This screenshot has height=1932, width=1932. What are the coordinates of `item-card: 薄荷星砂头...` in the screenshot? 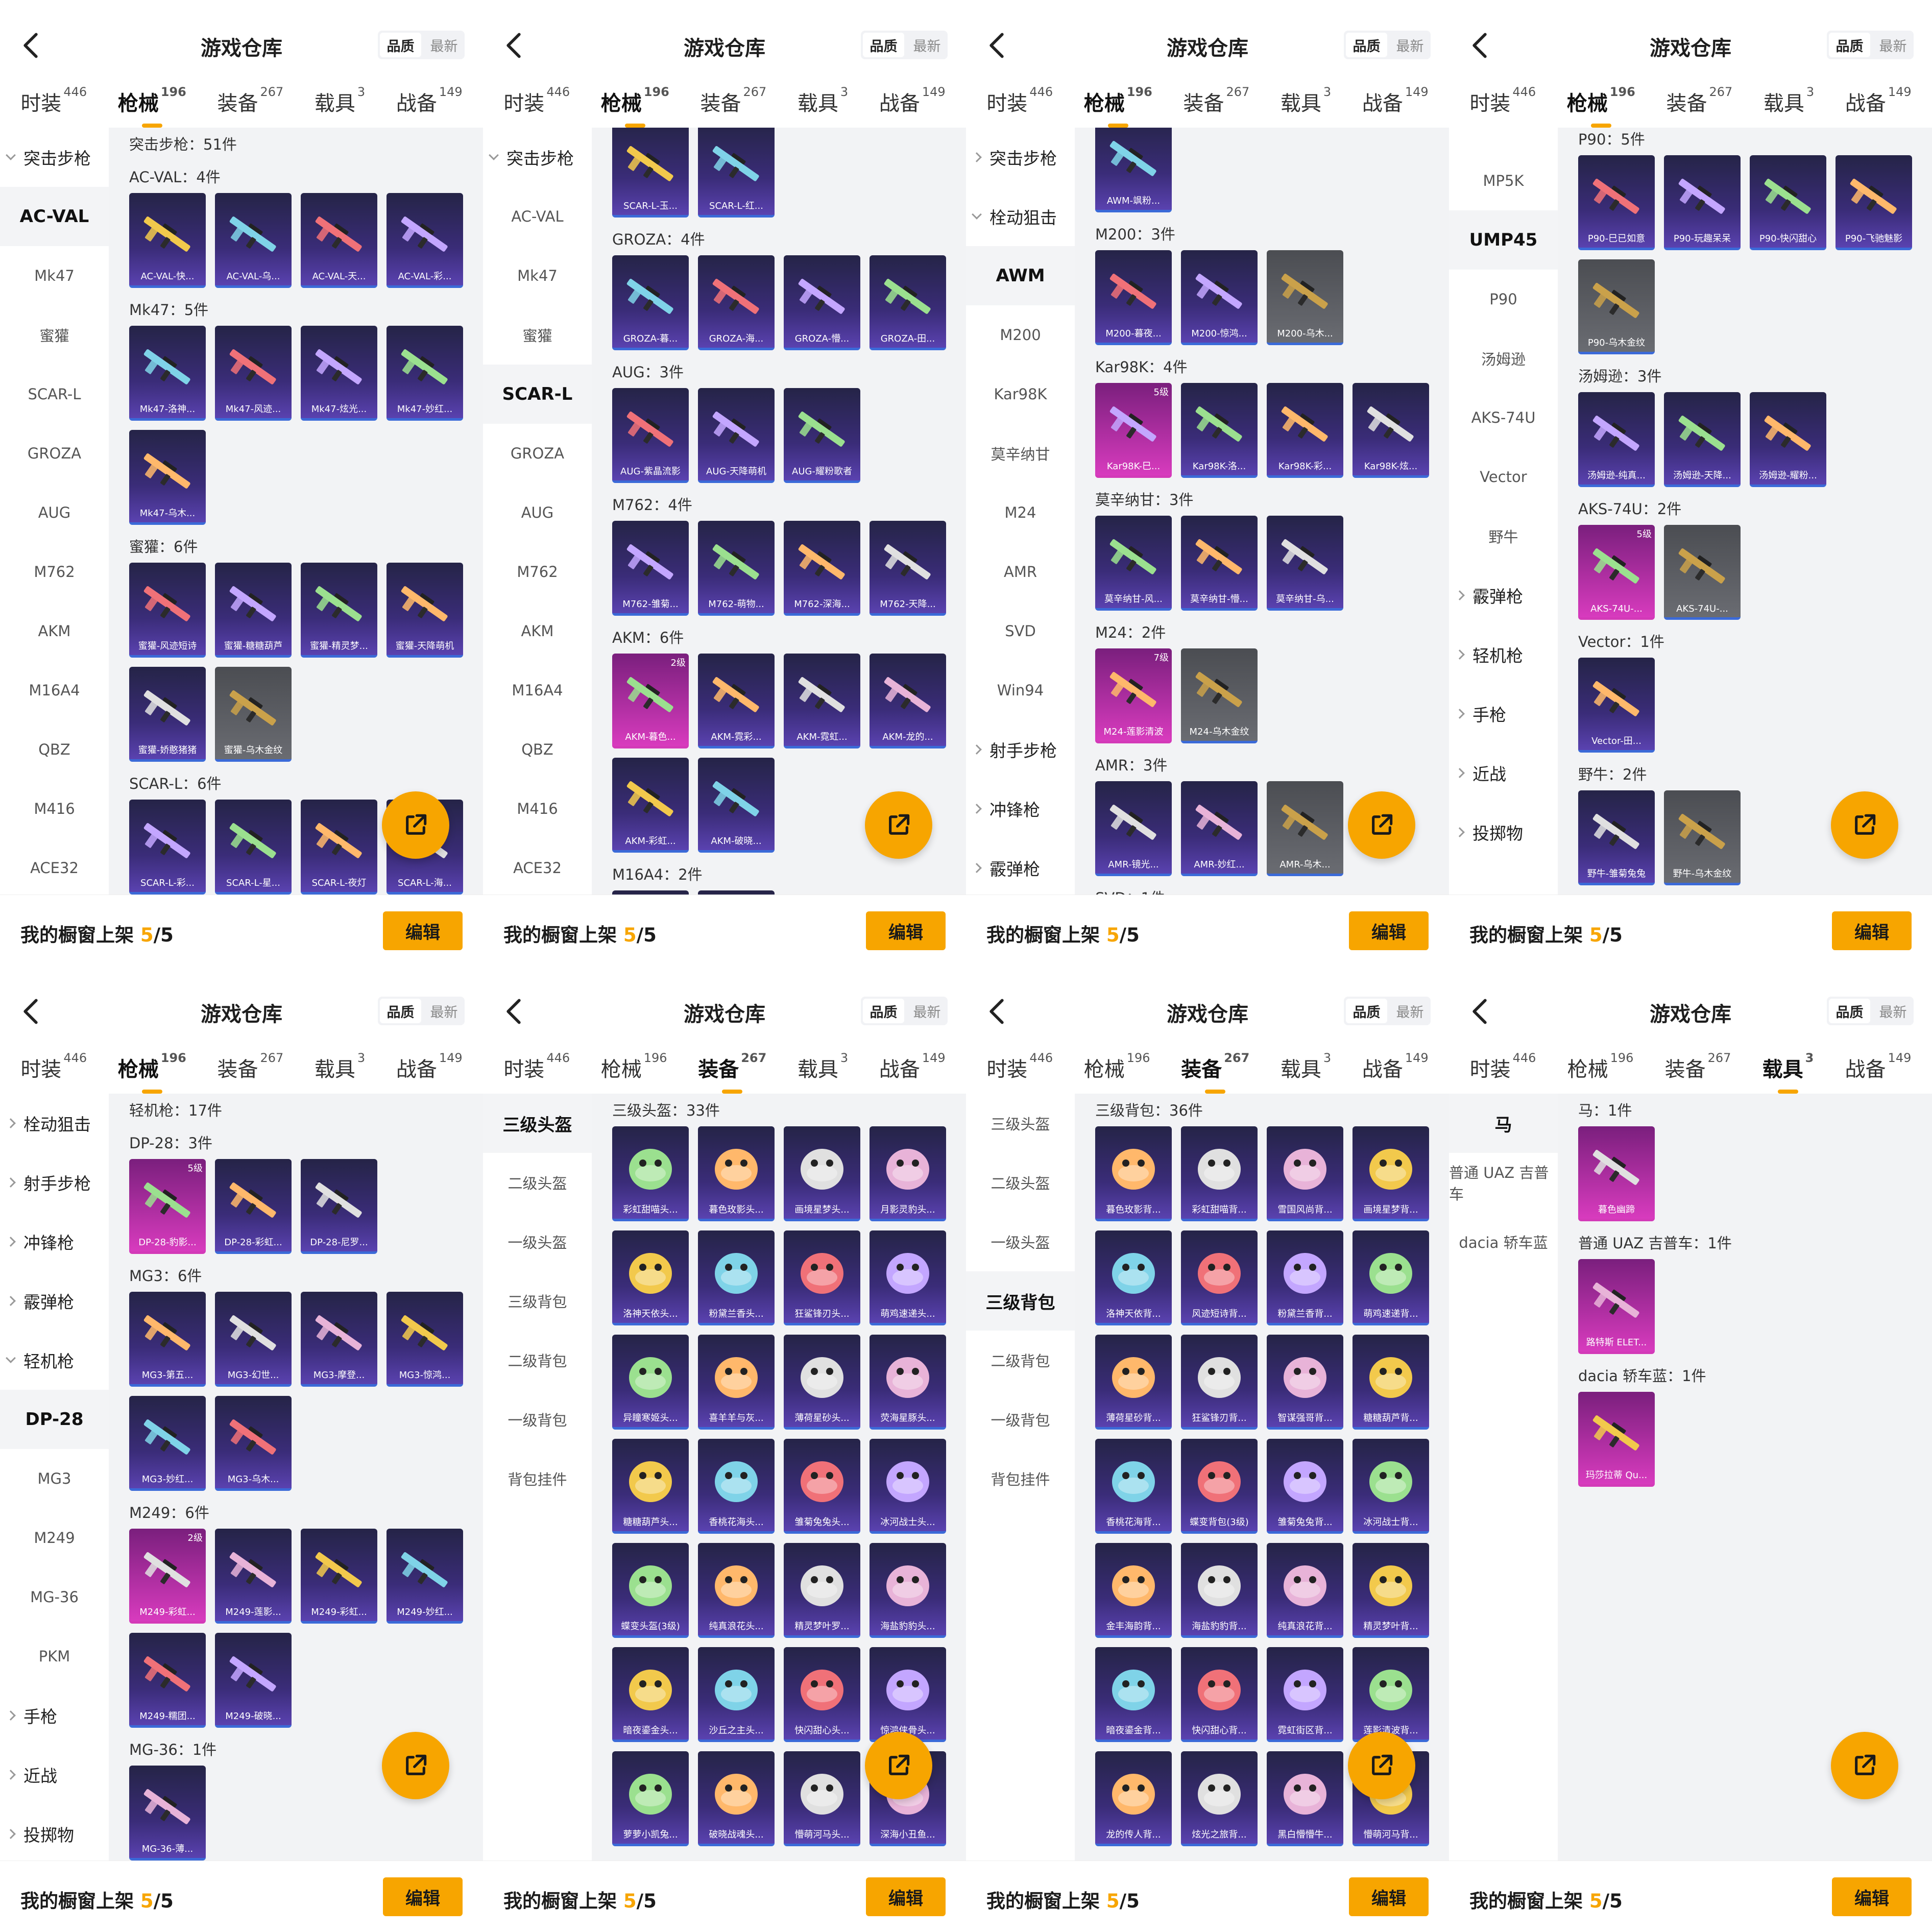 It's located at (822, 1383).